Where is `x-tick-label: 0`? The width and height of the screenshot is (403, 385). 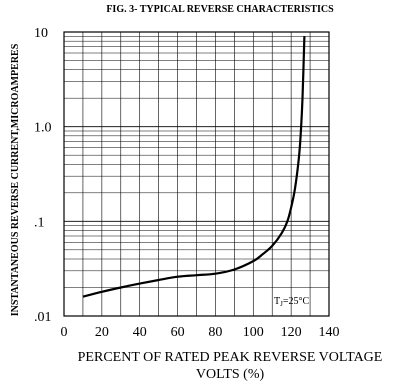 x-tick-label: 0 is located at coordinates (64, 332).